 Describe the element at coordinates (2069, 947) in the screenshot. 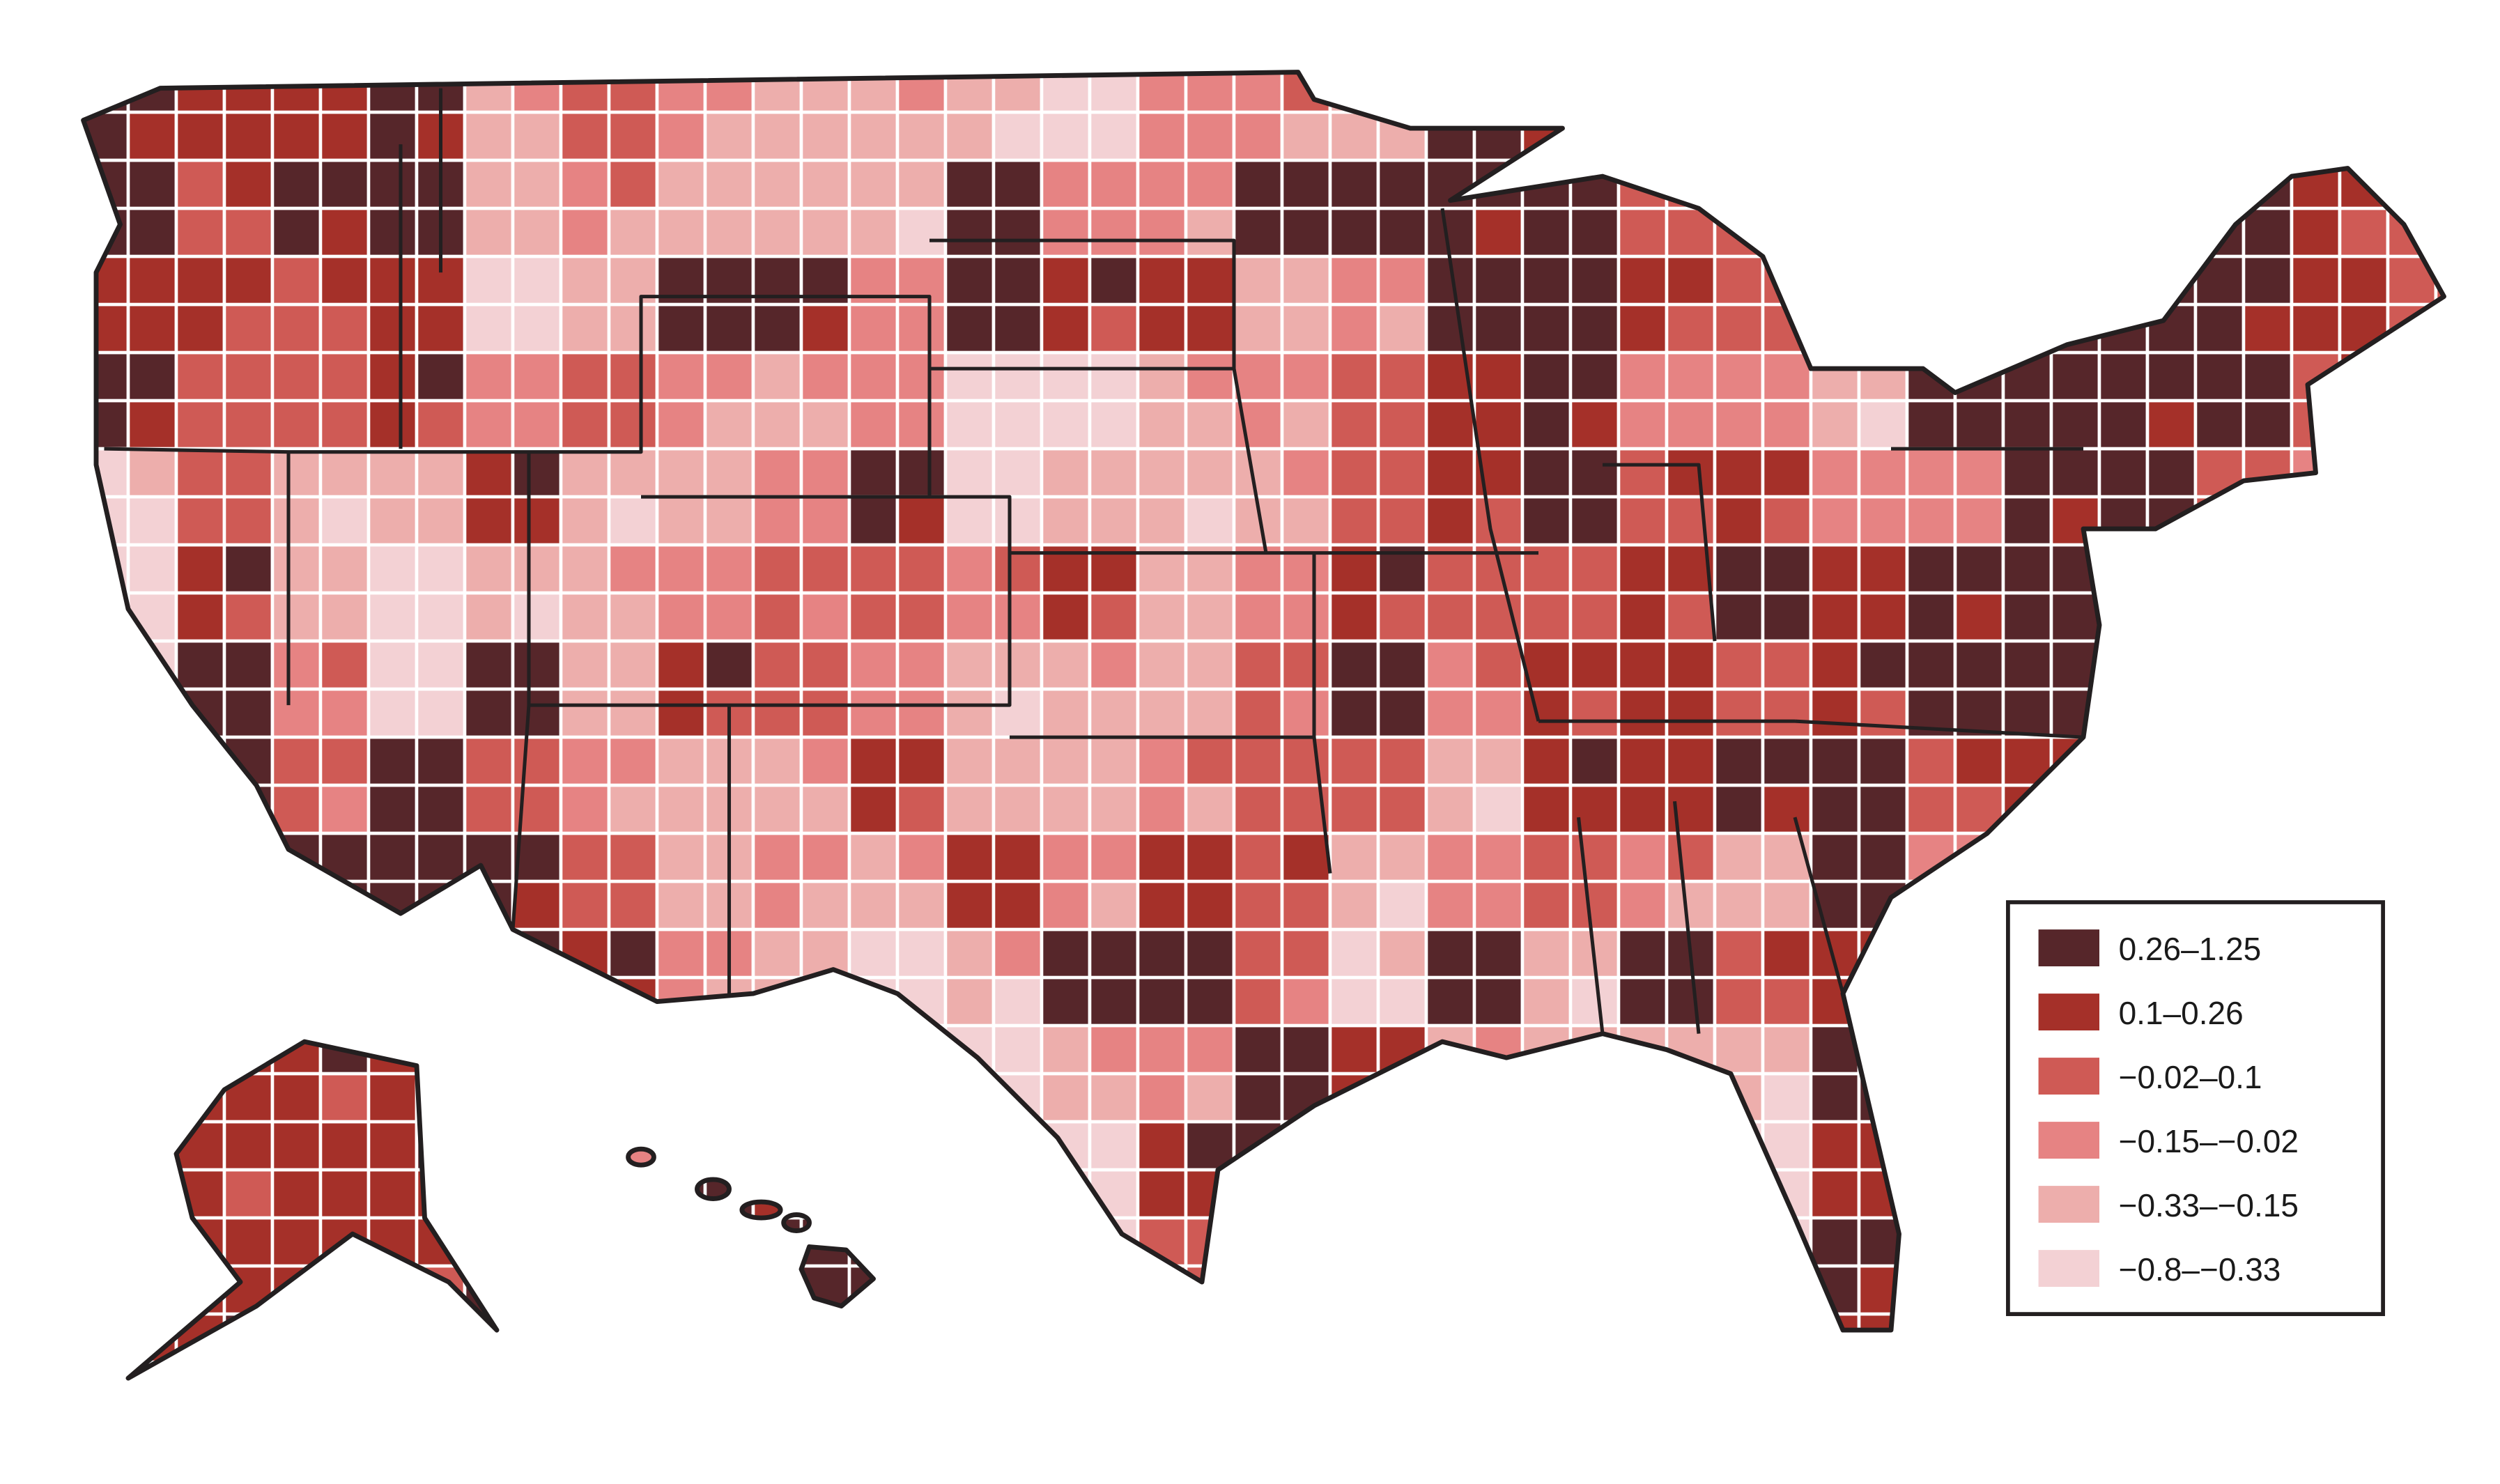

I see `legend-swatch` at that location.